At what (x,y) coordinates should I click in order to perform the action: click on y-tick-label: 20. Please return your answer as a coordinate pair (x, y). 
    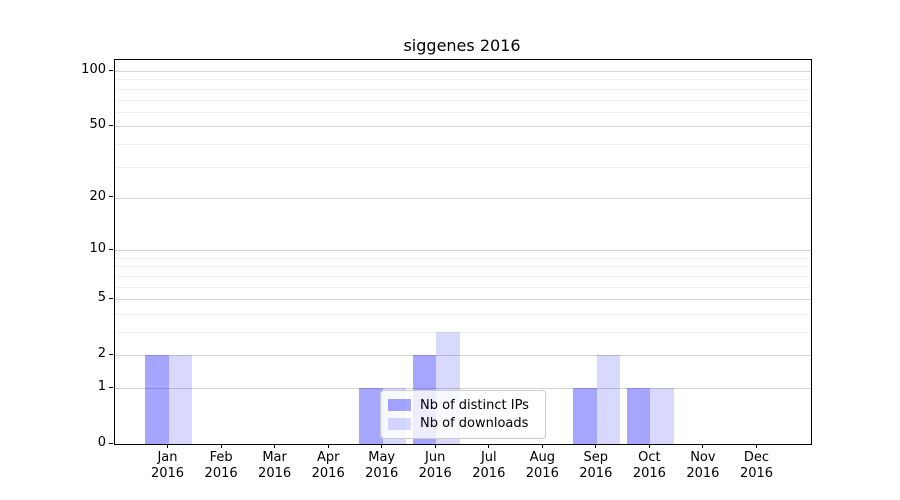
    Looking at the image, I should click on (97, 196).